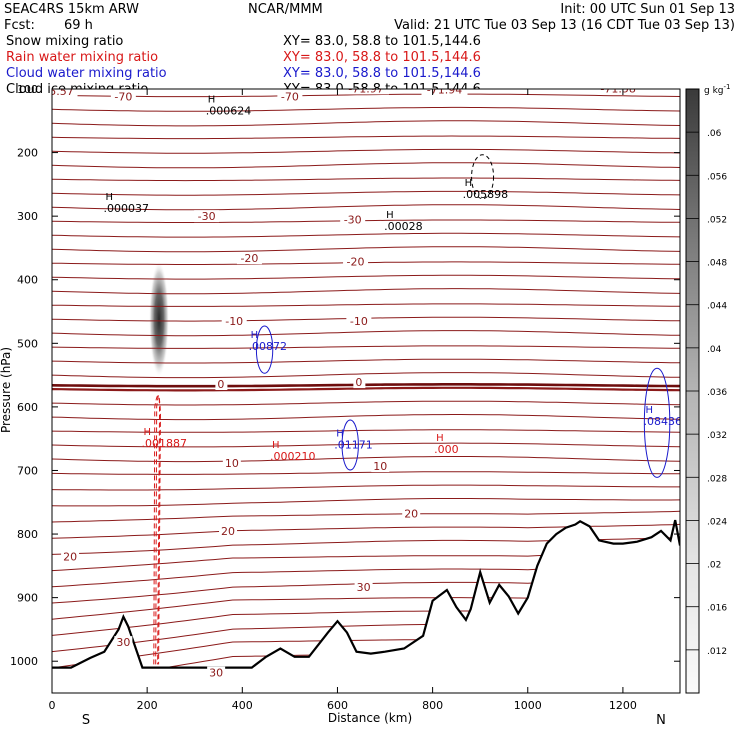  I want to click on x-tick-label: 200, so click(147, 705).